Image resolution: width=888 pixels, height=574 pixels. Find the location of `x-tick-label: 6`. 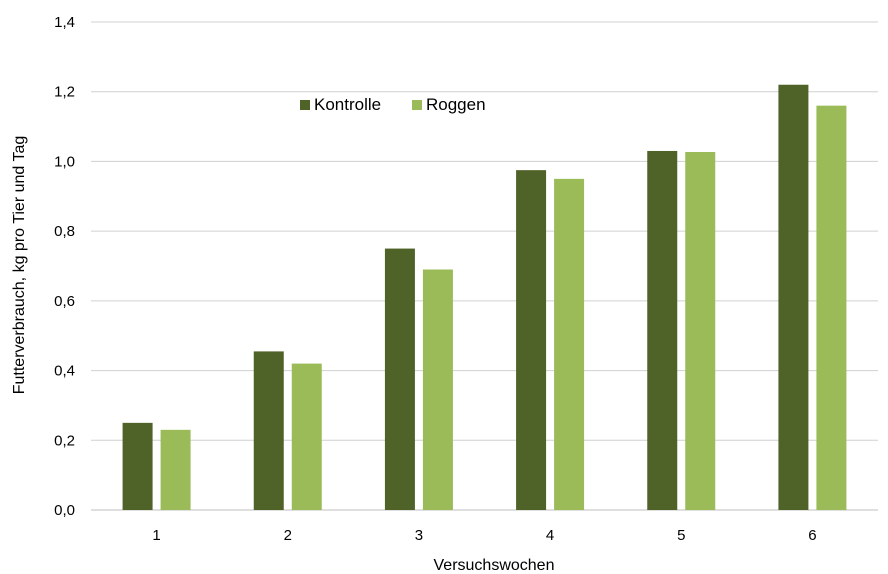

x-tick-label: 6 is located at coordinates (812, 535).